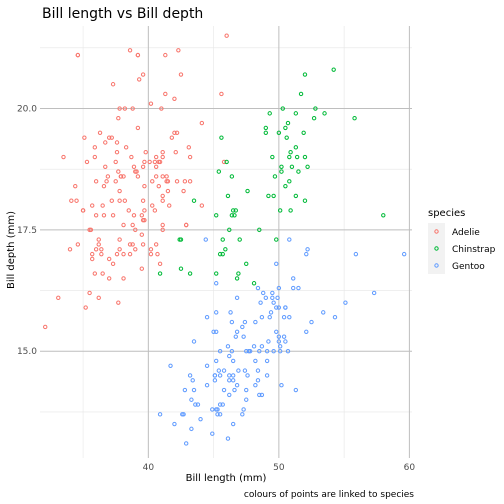 This screenshot has width=504, height=504. What do you see at coordinates (468, 267) in the screenshot?
I see `legend-label-gentoo: Gentoo` at bounding box center [468, 267].